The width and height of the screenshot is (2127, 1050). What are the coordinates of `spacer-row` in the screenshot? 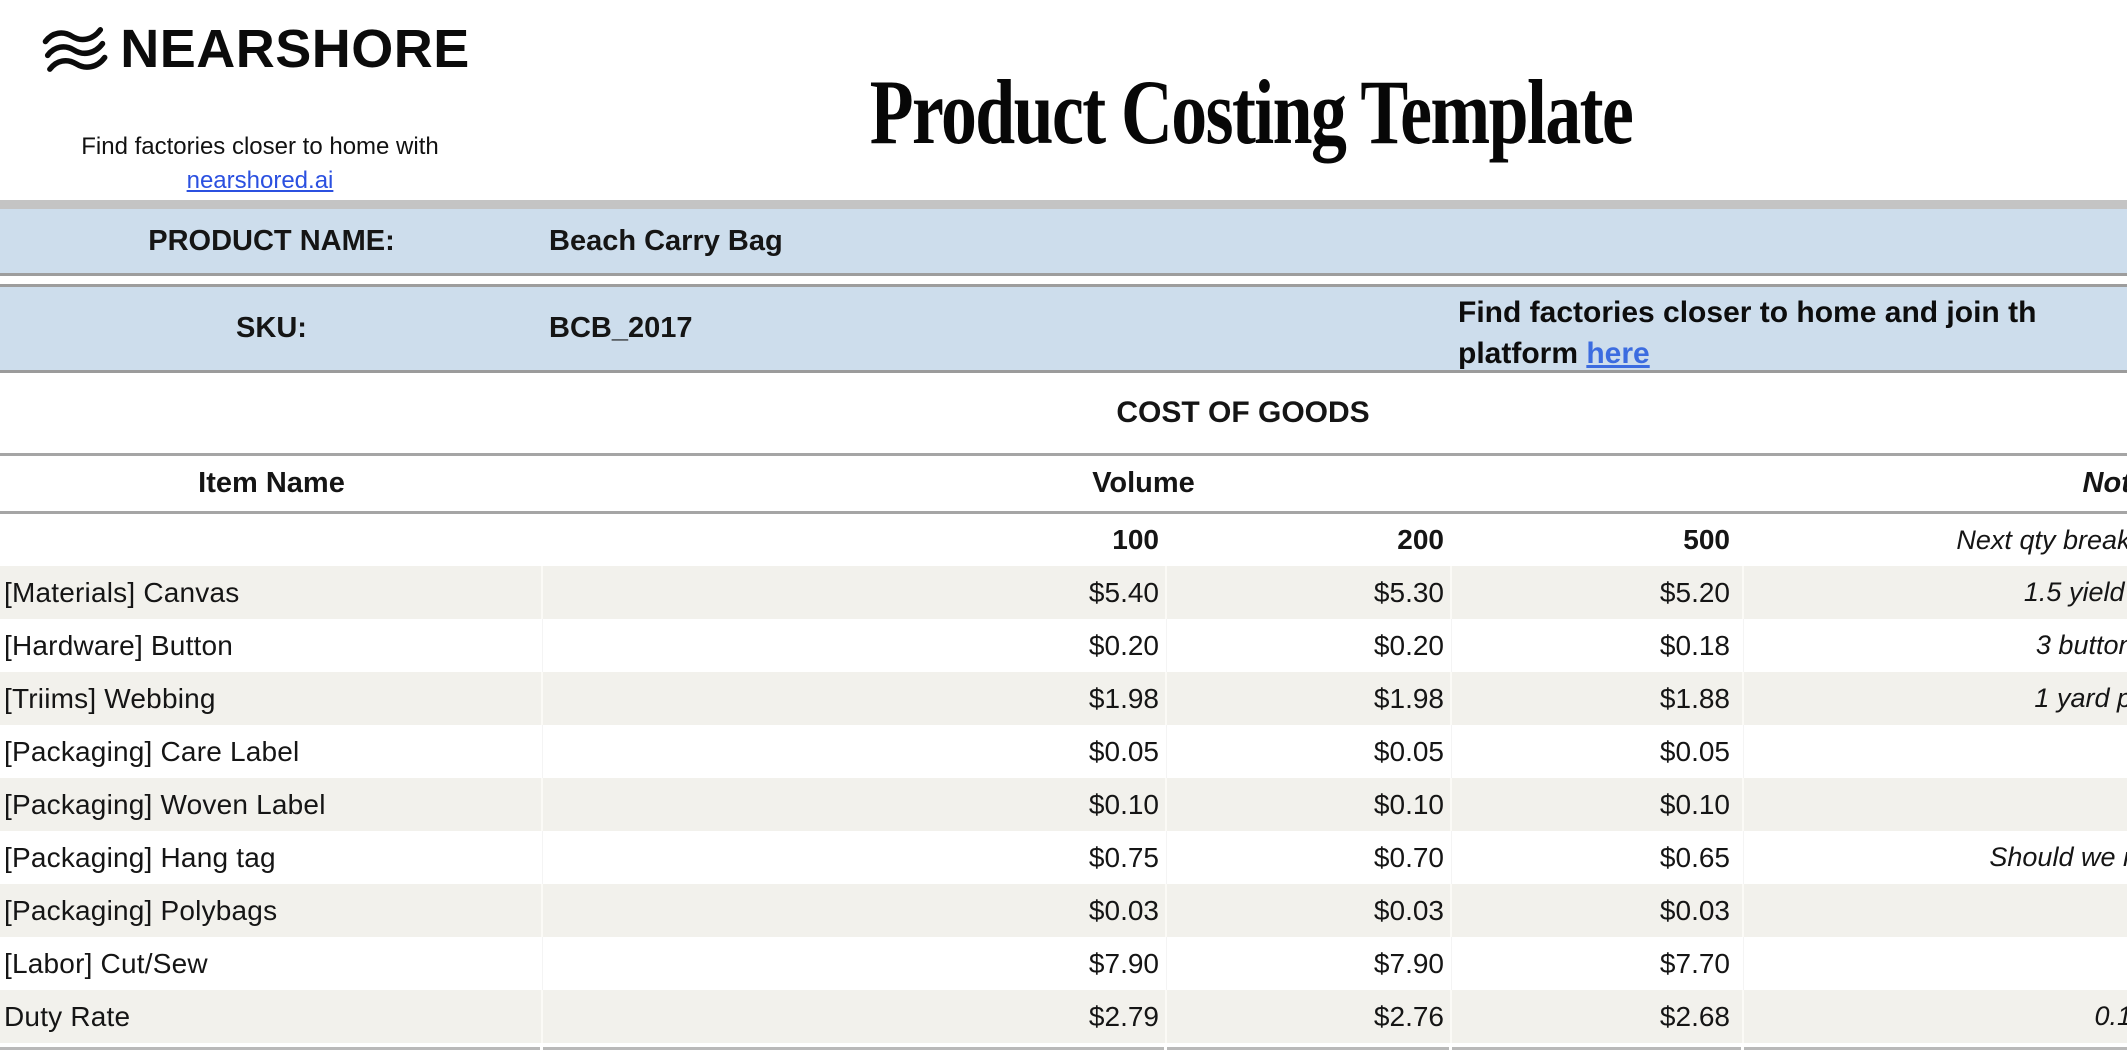 It's located at (1063, 281).